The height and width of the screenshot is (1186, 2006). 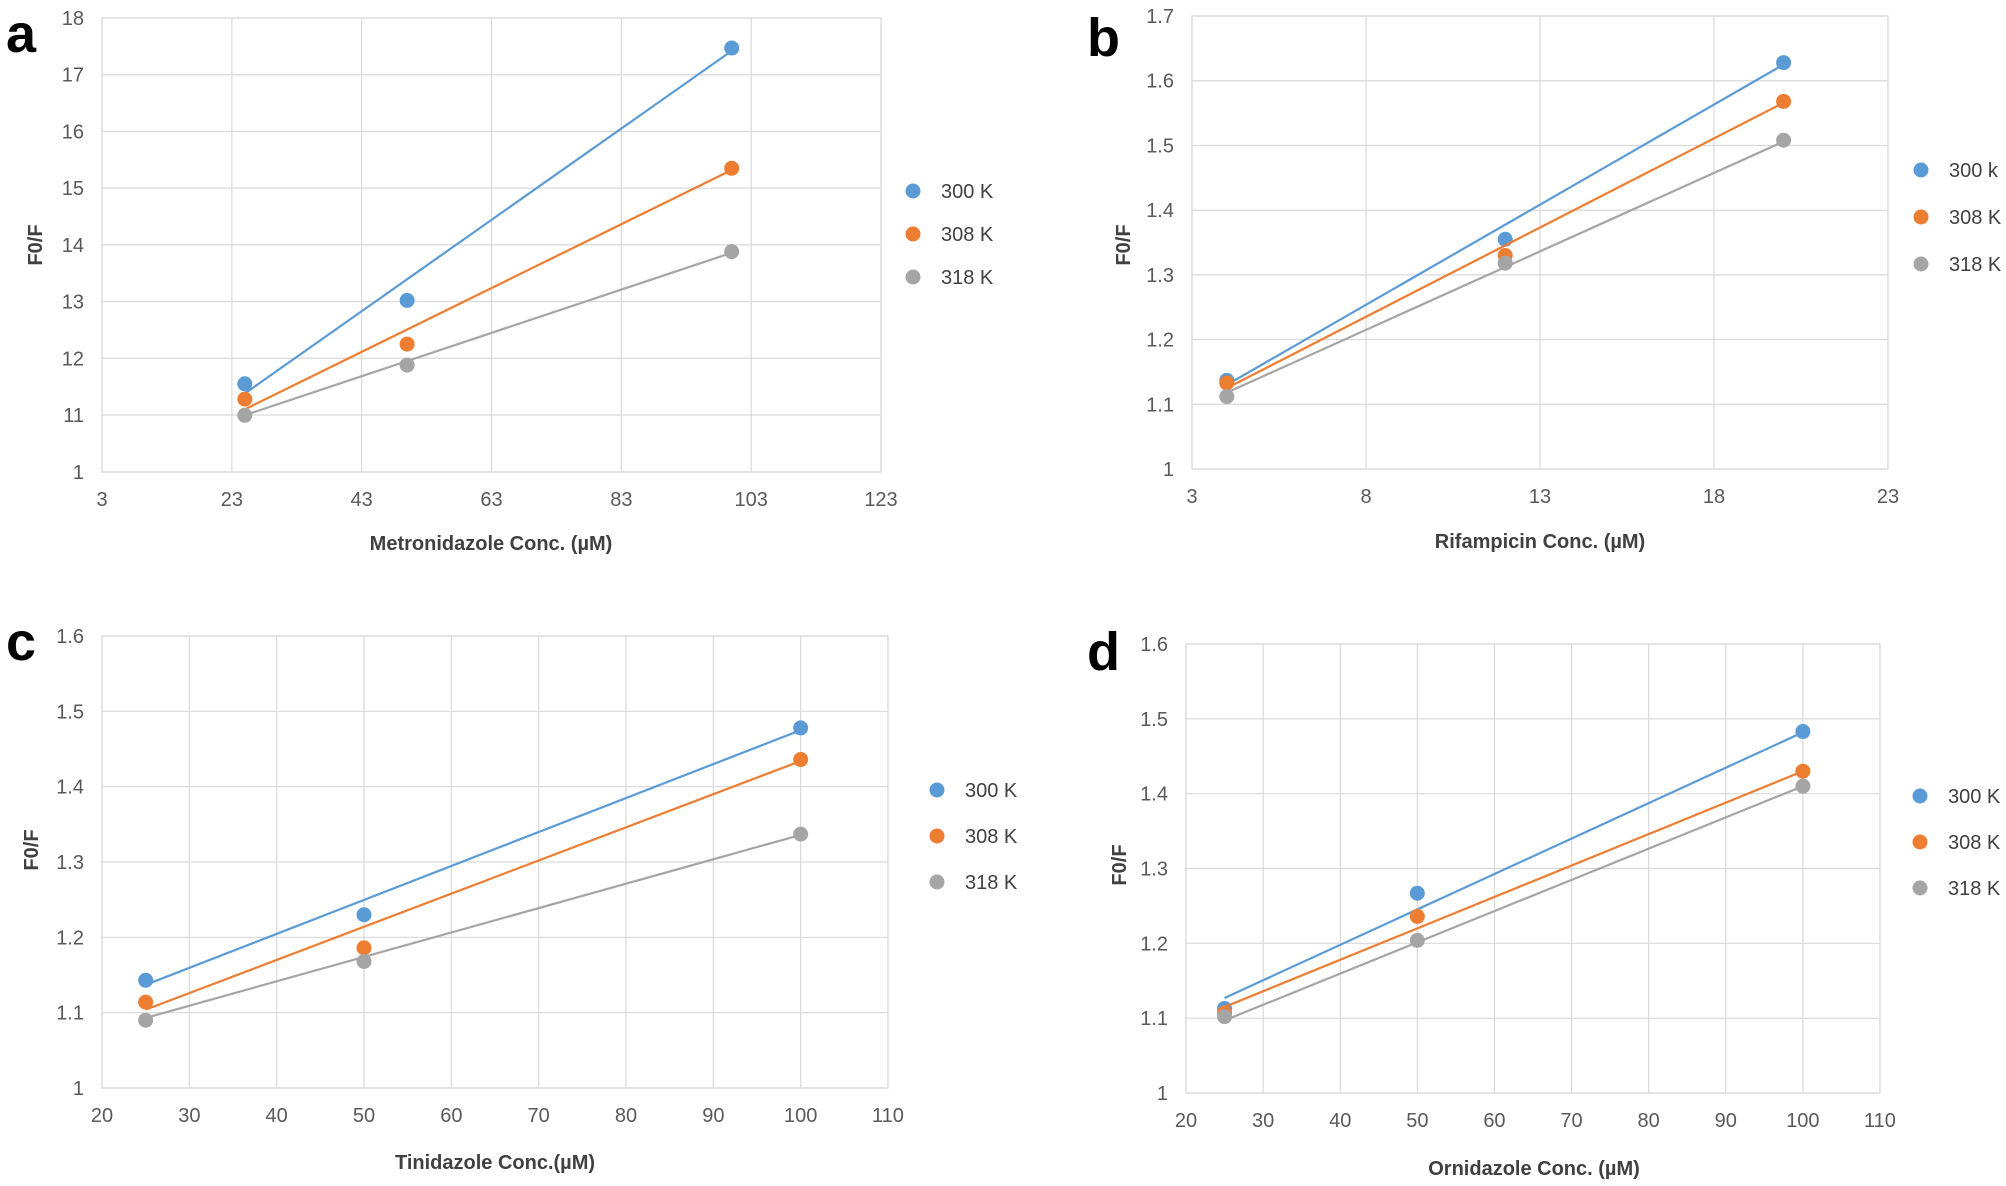 I want to click on panel-letter: a, so click(x=21, y=34).